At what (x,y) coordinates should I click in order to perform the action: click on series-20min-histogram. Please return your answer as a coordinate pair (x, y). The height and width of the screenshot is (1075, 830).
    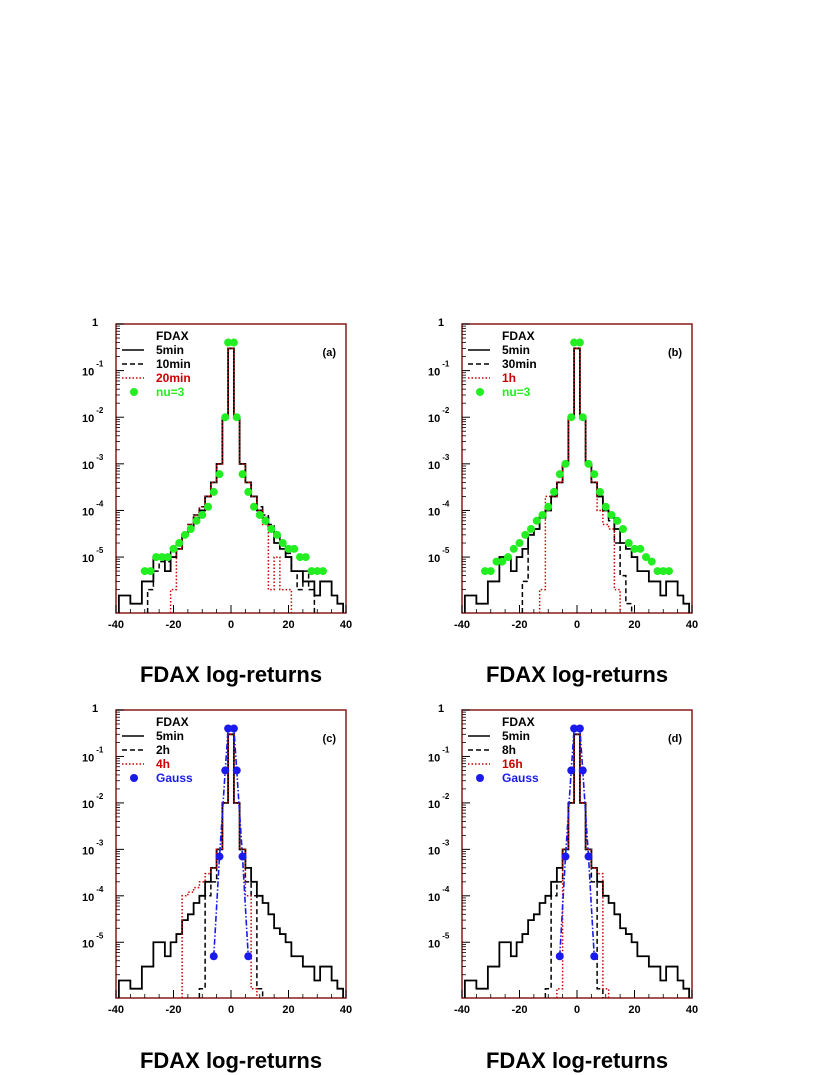
    Looking at the image, I should click on (231, 480).